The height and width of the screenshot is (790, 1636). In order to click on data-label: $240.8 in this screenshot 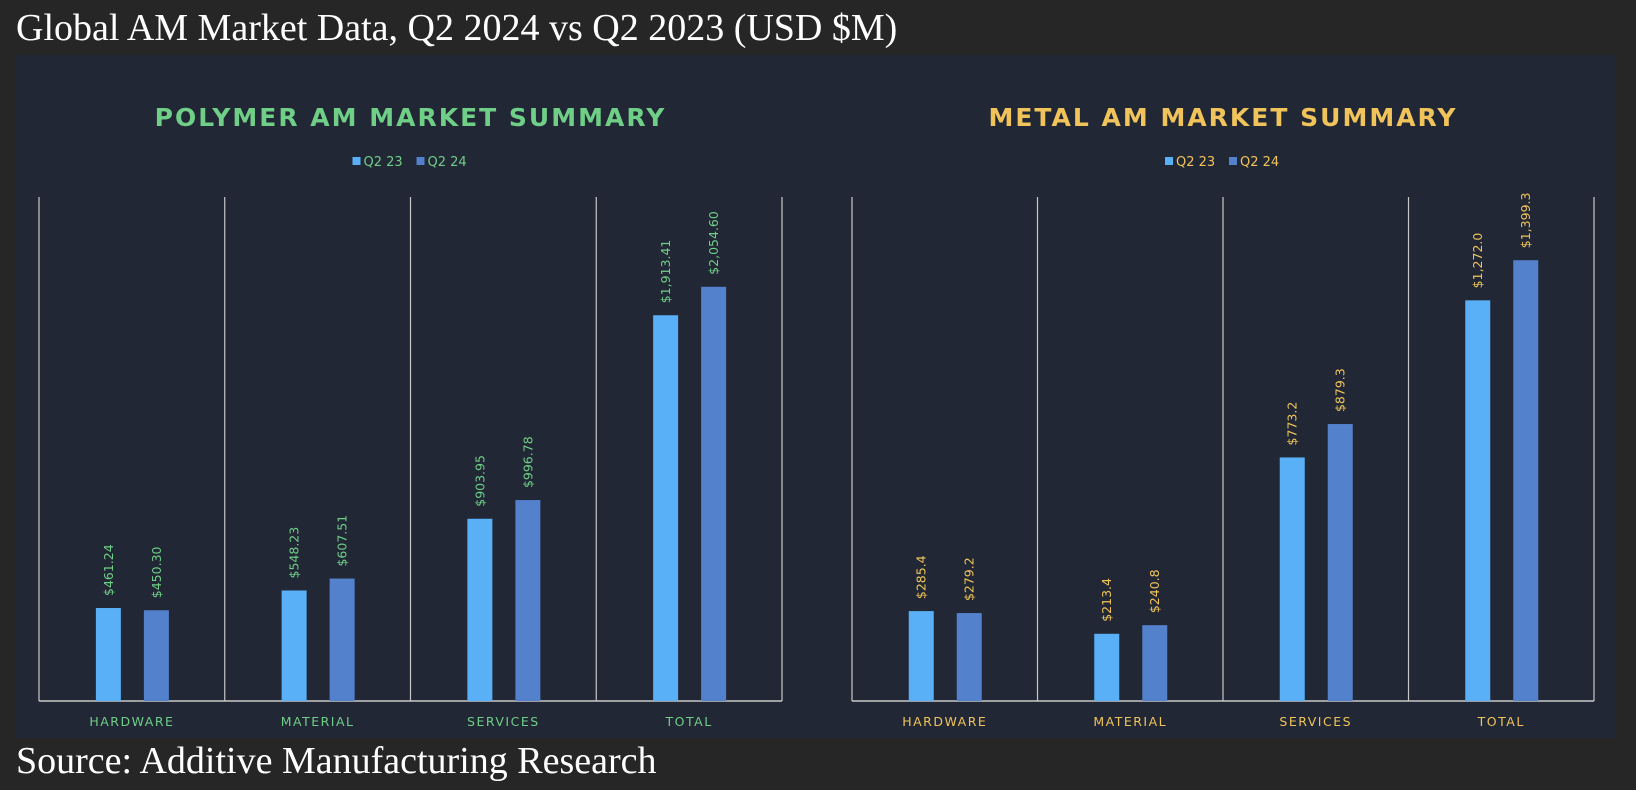, I will do `click(1154, 591)`.